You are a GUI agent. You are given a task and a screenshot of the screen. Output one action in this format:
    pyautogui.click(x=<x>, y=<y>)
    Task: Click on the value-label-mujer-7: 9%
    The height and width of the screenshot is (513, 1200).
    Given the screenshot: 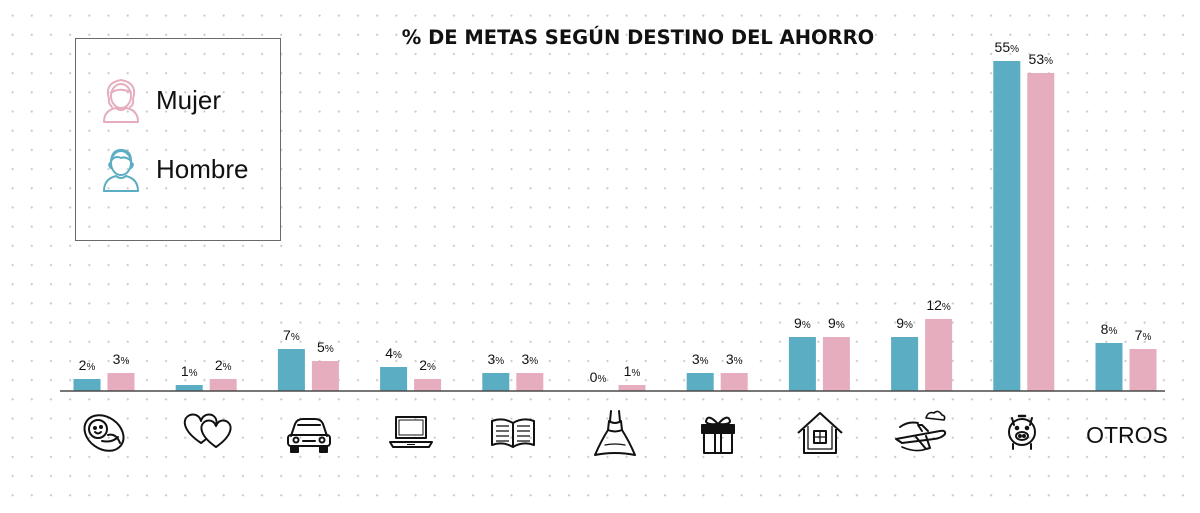 What is the action you would take?
    pyautogui.click(x=836, y=323)
    